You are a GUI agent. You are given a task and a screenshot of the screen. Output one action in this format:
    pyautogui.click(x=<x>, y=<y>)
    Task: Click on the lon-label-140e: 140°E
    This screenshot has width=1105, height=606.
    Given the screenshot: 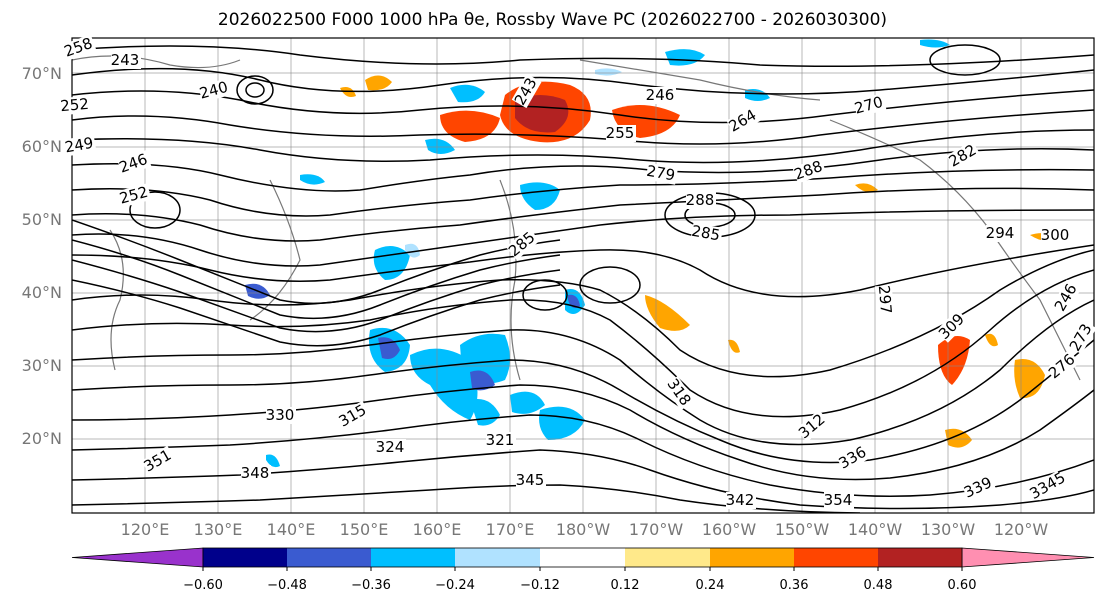 What is the action you would take?
    pyautogui.click(x=291, y=529)
    